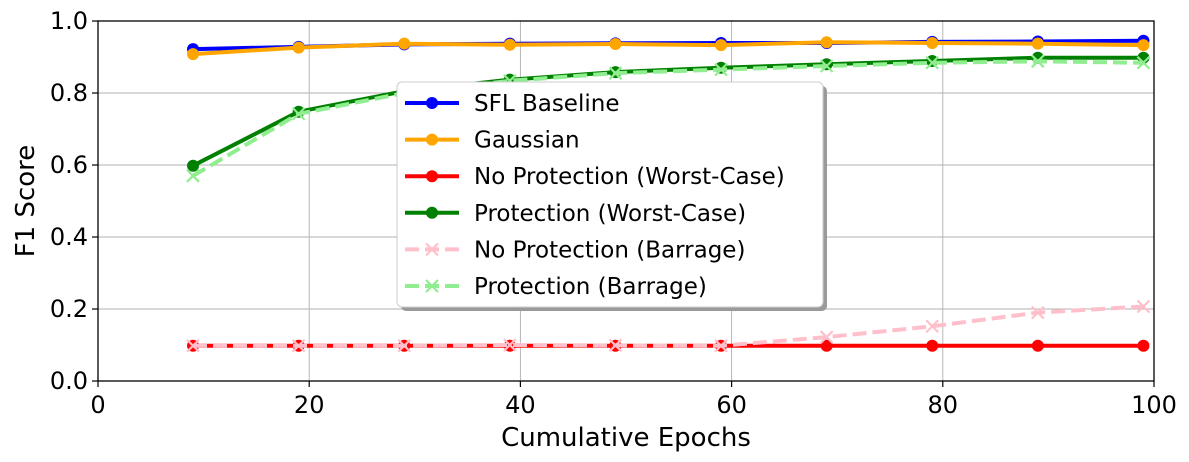 The width and height of the screenshot is (1189, 462). What do you see at coordinates (69, 309) in the screenshot?
I see `y-tick-label: 0.2` at bounding box center [69, 309].